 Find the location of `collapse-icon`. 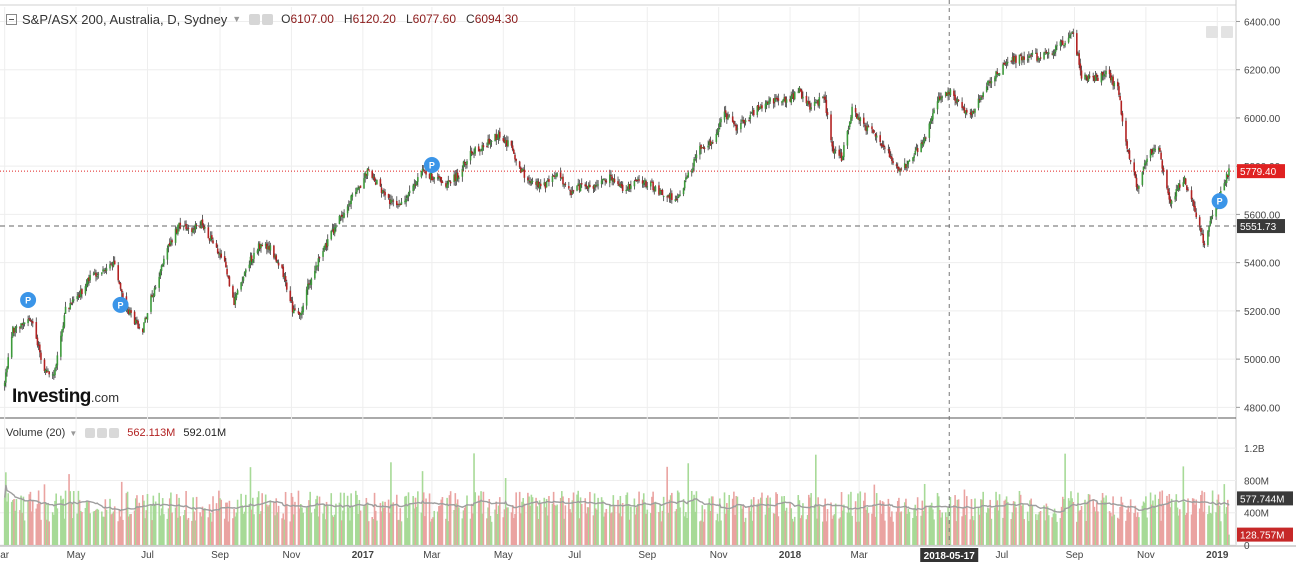

collapse-icon is located at coordinates (11, 19).